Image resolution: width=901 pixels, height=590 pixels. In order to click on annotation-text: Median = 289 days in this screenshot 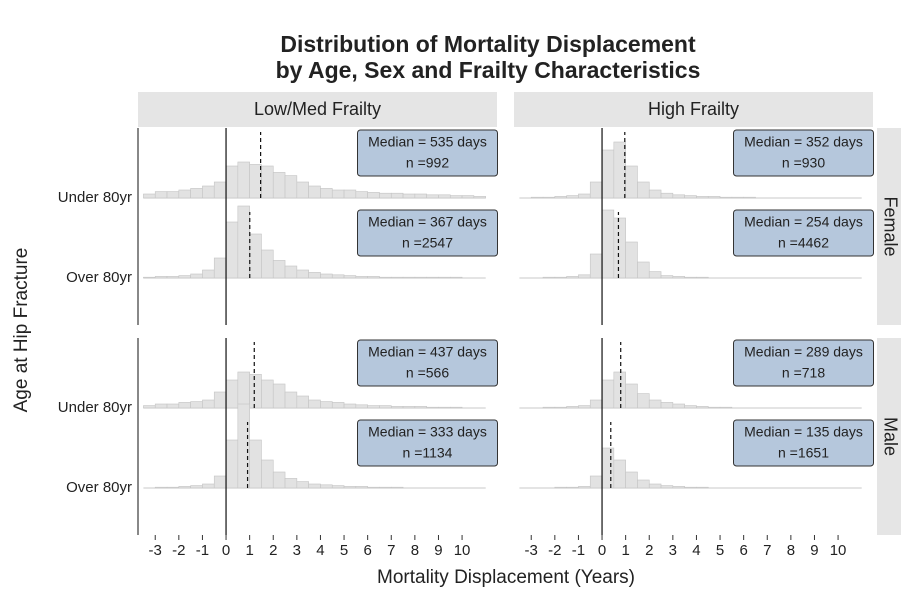, I will do `click(803, 352)`.